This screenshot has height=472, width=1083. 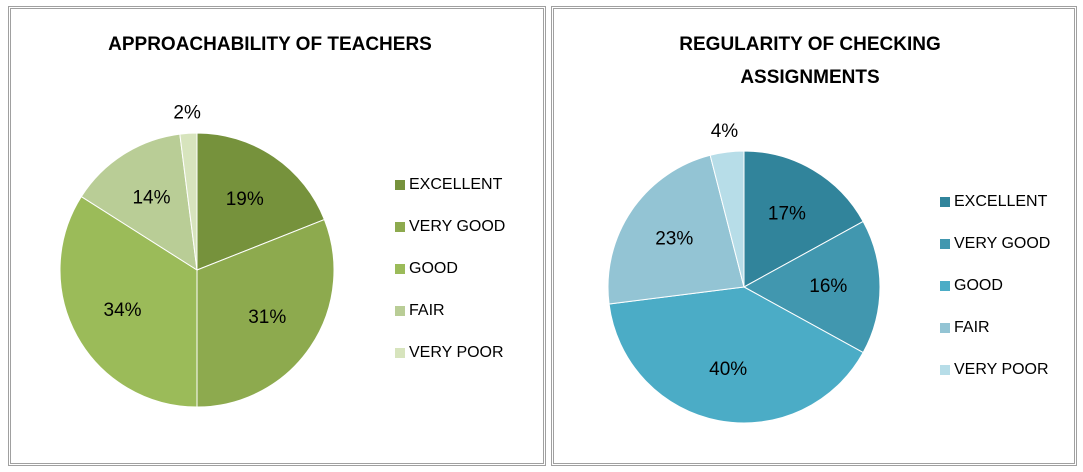 I want to click on data-label: 2%, so click(x=187, y=112).